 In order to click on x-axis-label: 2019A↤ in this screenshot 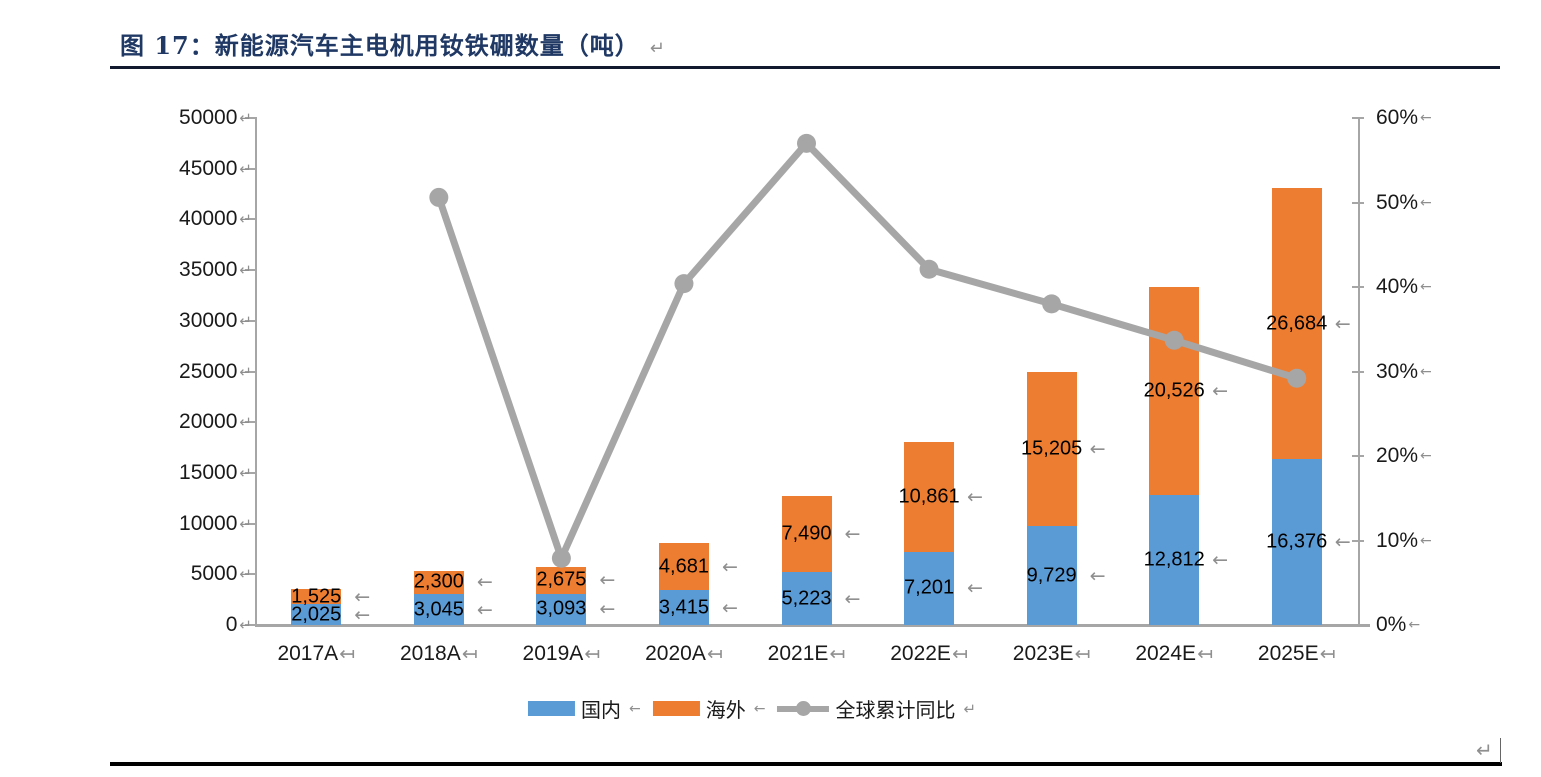, I will do `click(562, 654)`.